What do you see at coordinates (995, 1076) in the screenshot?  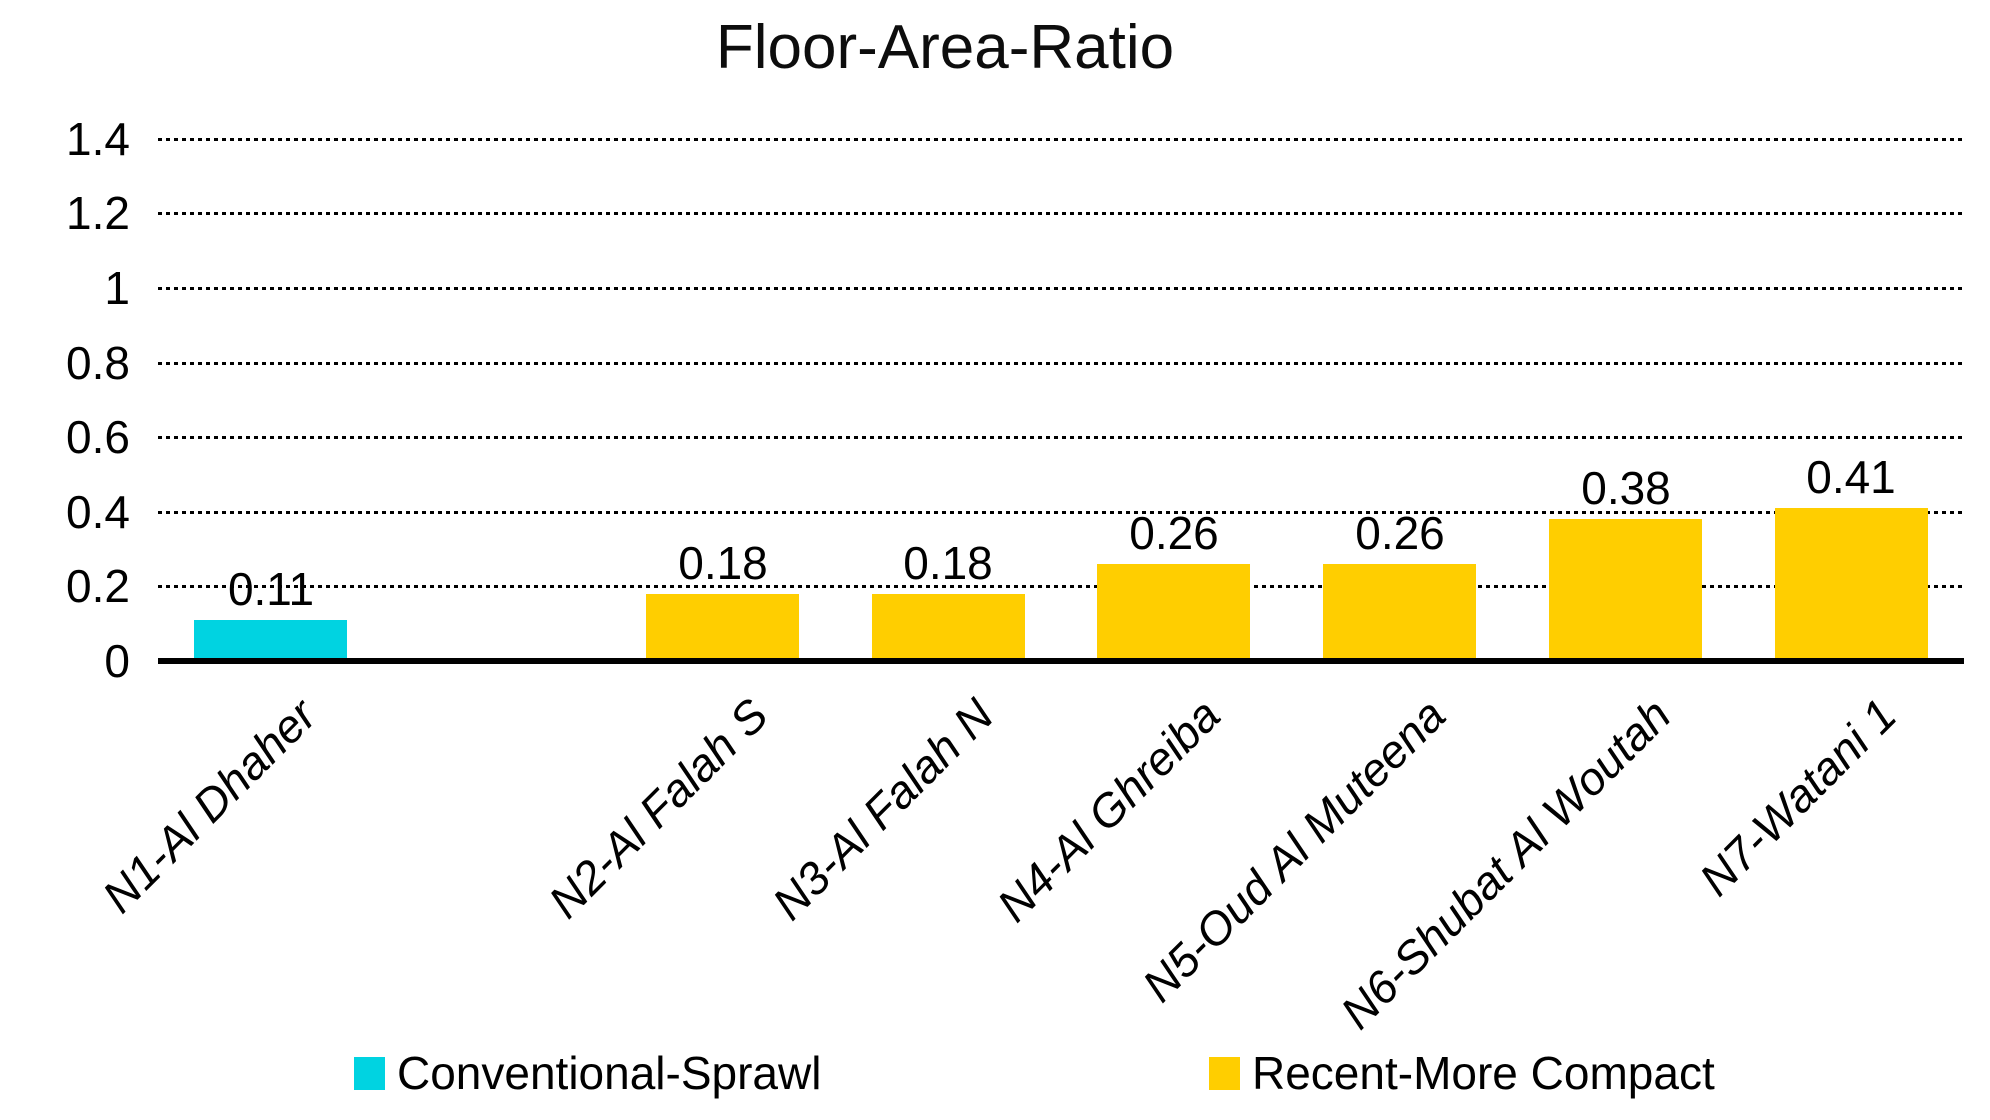 I see `legend: Conventional-Sprawl Recent-More Compact` at bounding box center [995, 1076].